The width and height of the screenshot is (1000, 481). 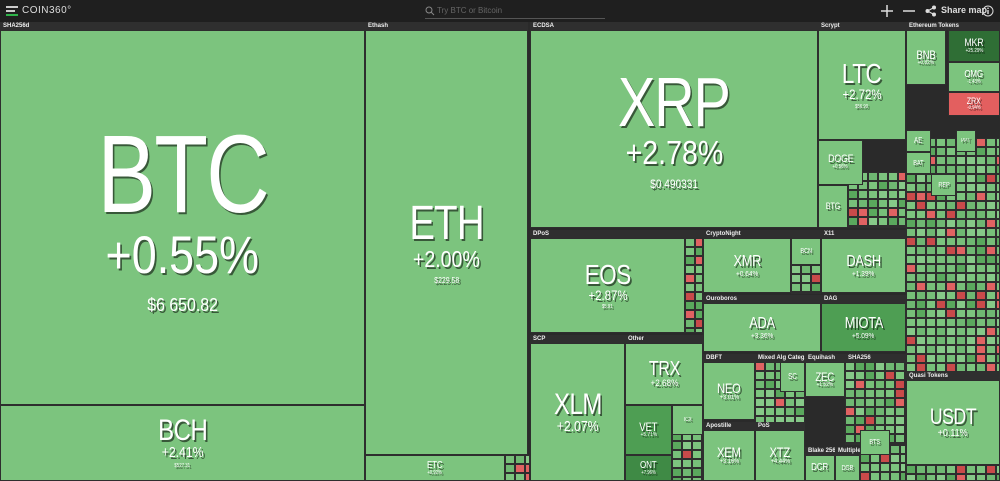 What do you see at coordinates (875, 442) in the screenshot?
I see `coin-tile: BTS` at bounding box center [875, 442].